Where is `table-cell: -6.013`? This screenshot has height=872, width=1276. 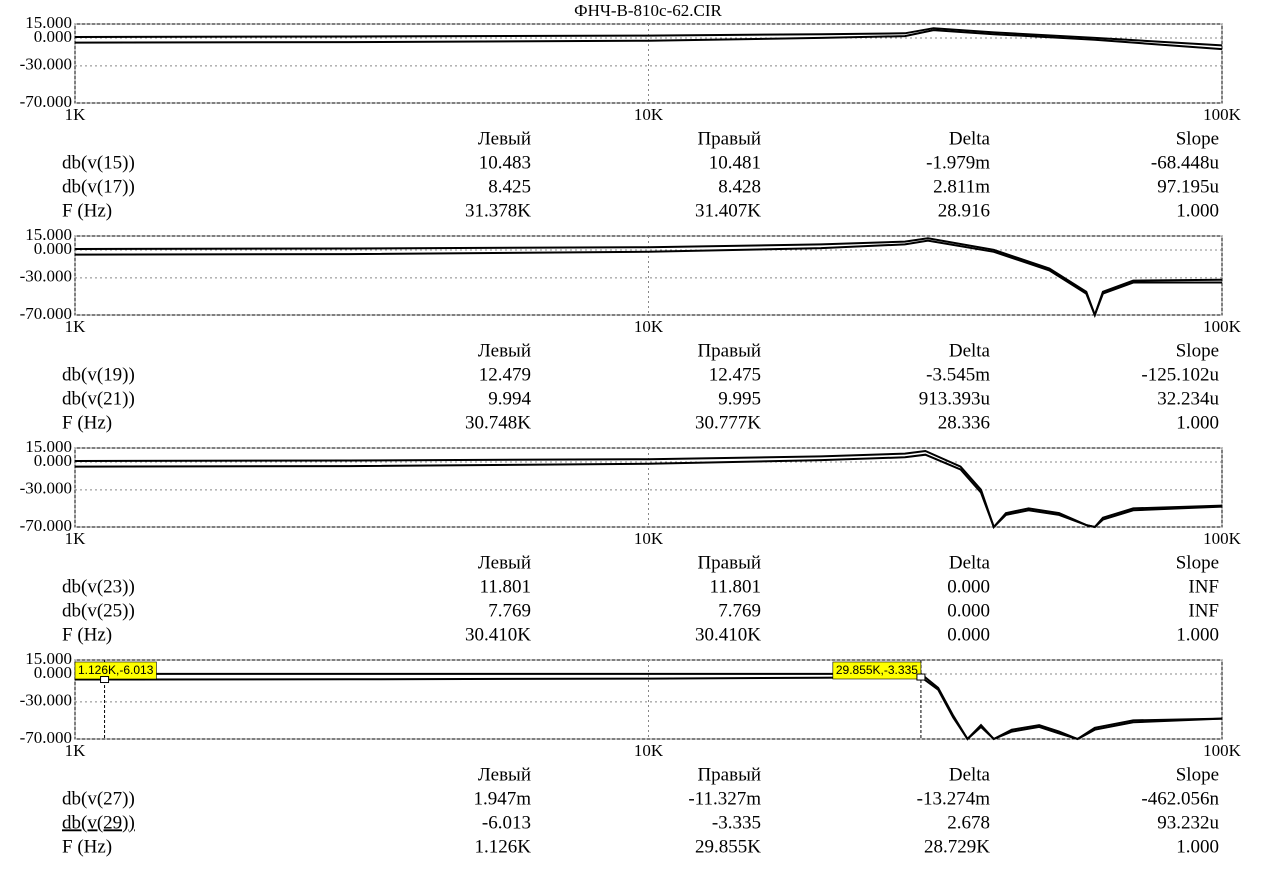 table-cell: -6.013 is located at coordinates (506, 822).